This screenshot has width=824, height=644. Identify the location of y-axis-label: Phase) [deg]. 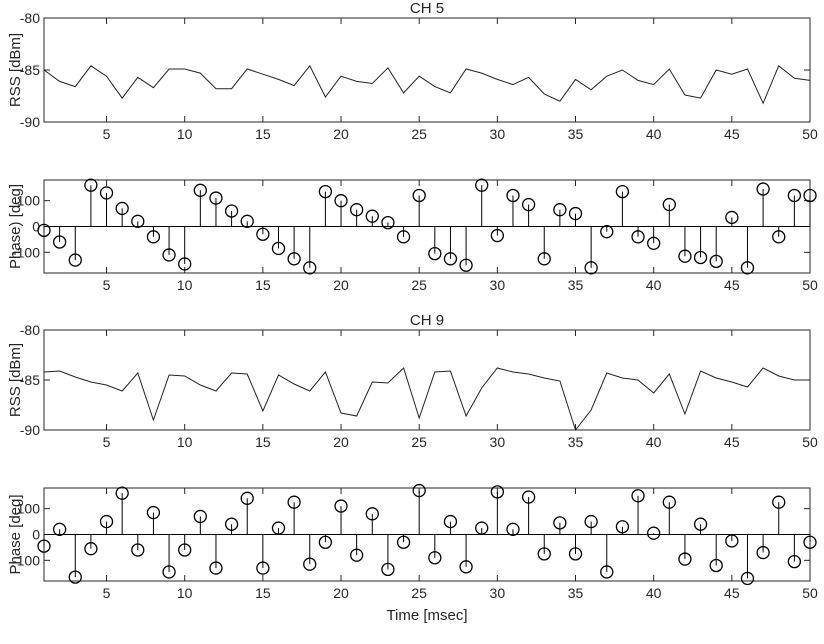
(15, 226).